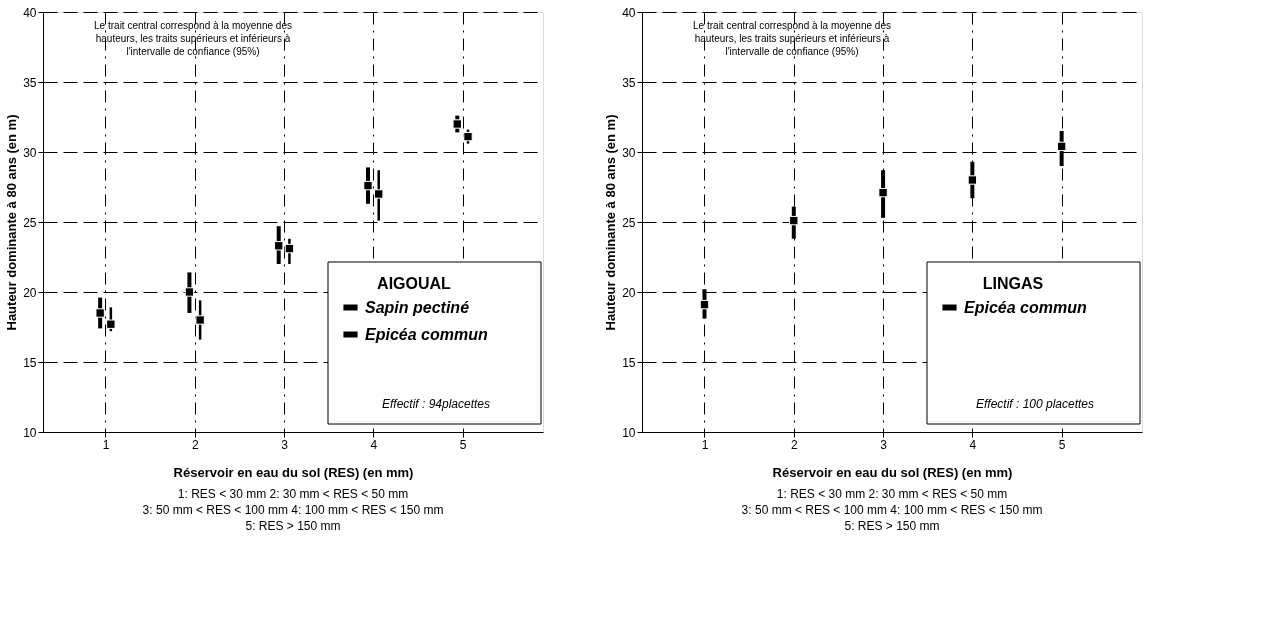  I want to click on legend-title: AIGOUAL, so click(414, 283).